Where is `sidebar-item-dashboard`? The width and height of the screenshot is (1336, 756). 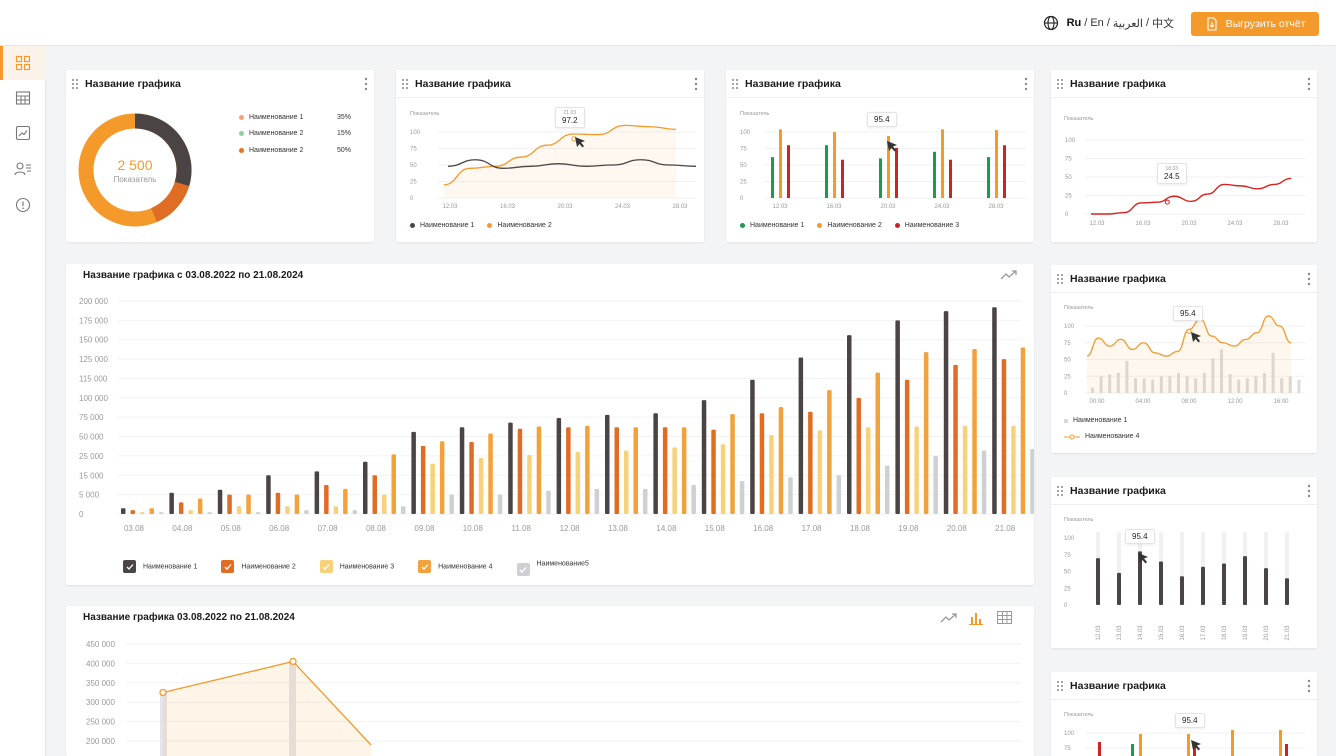
sidebar-item-dashboard is located at coordinates (23, 63).